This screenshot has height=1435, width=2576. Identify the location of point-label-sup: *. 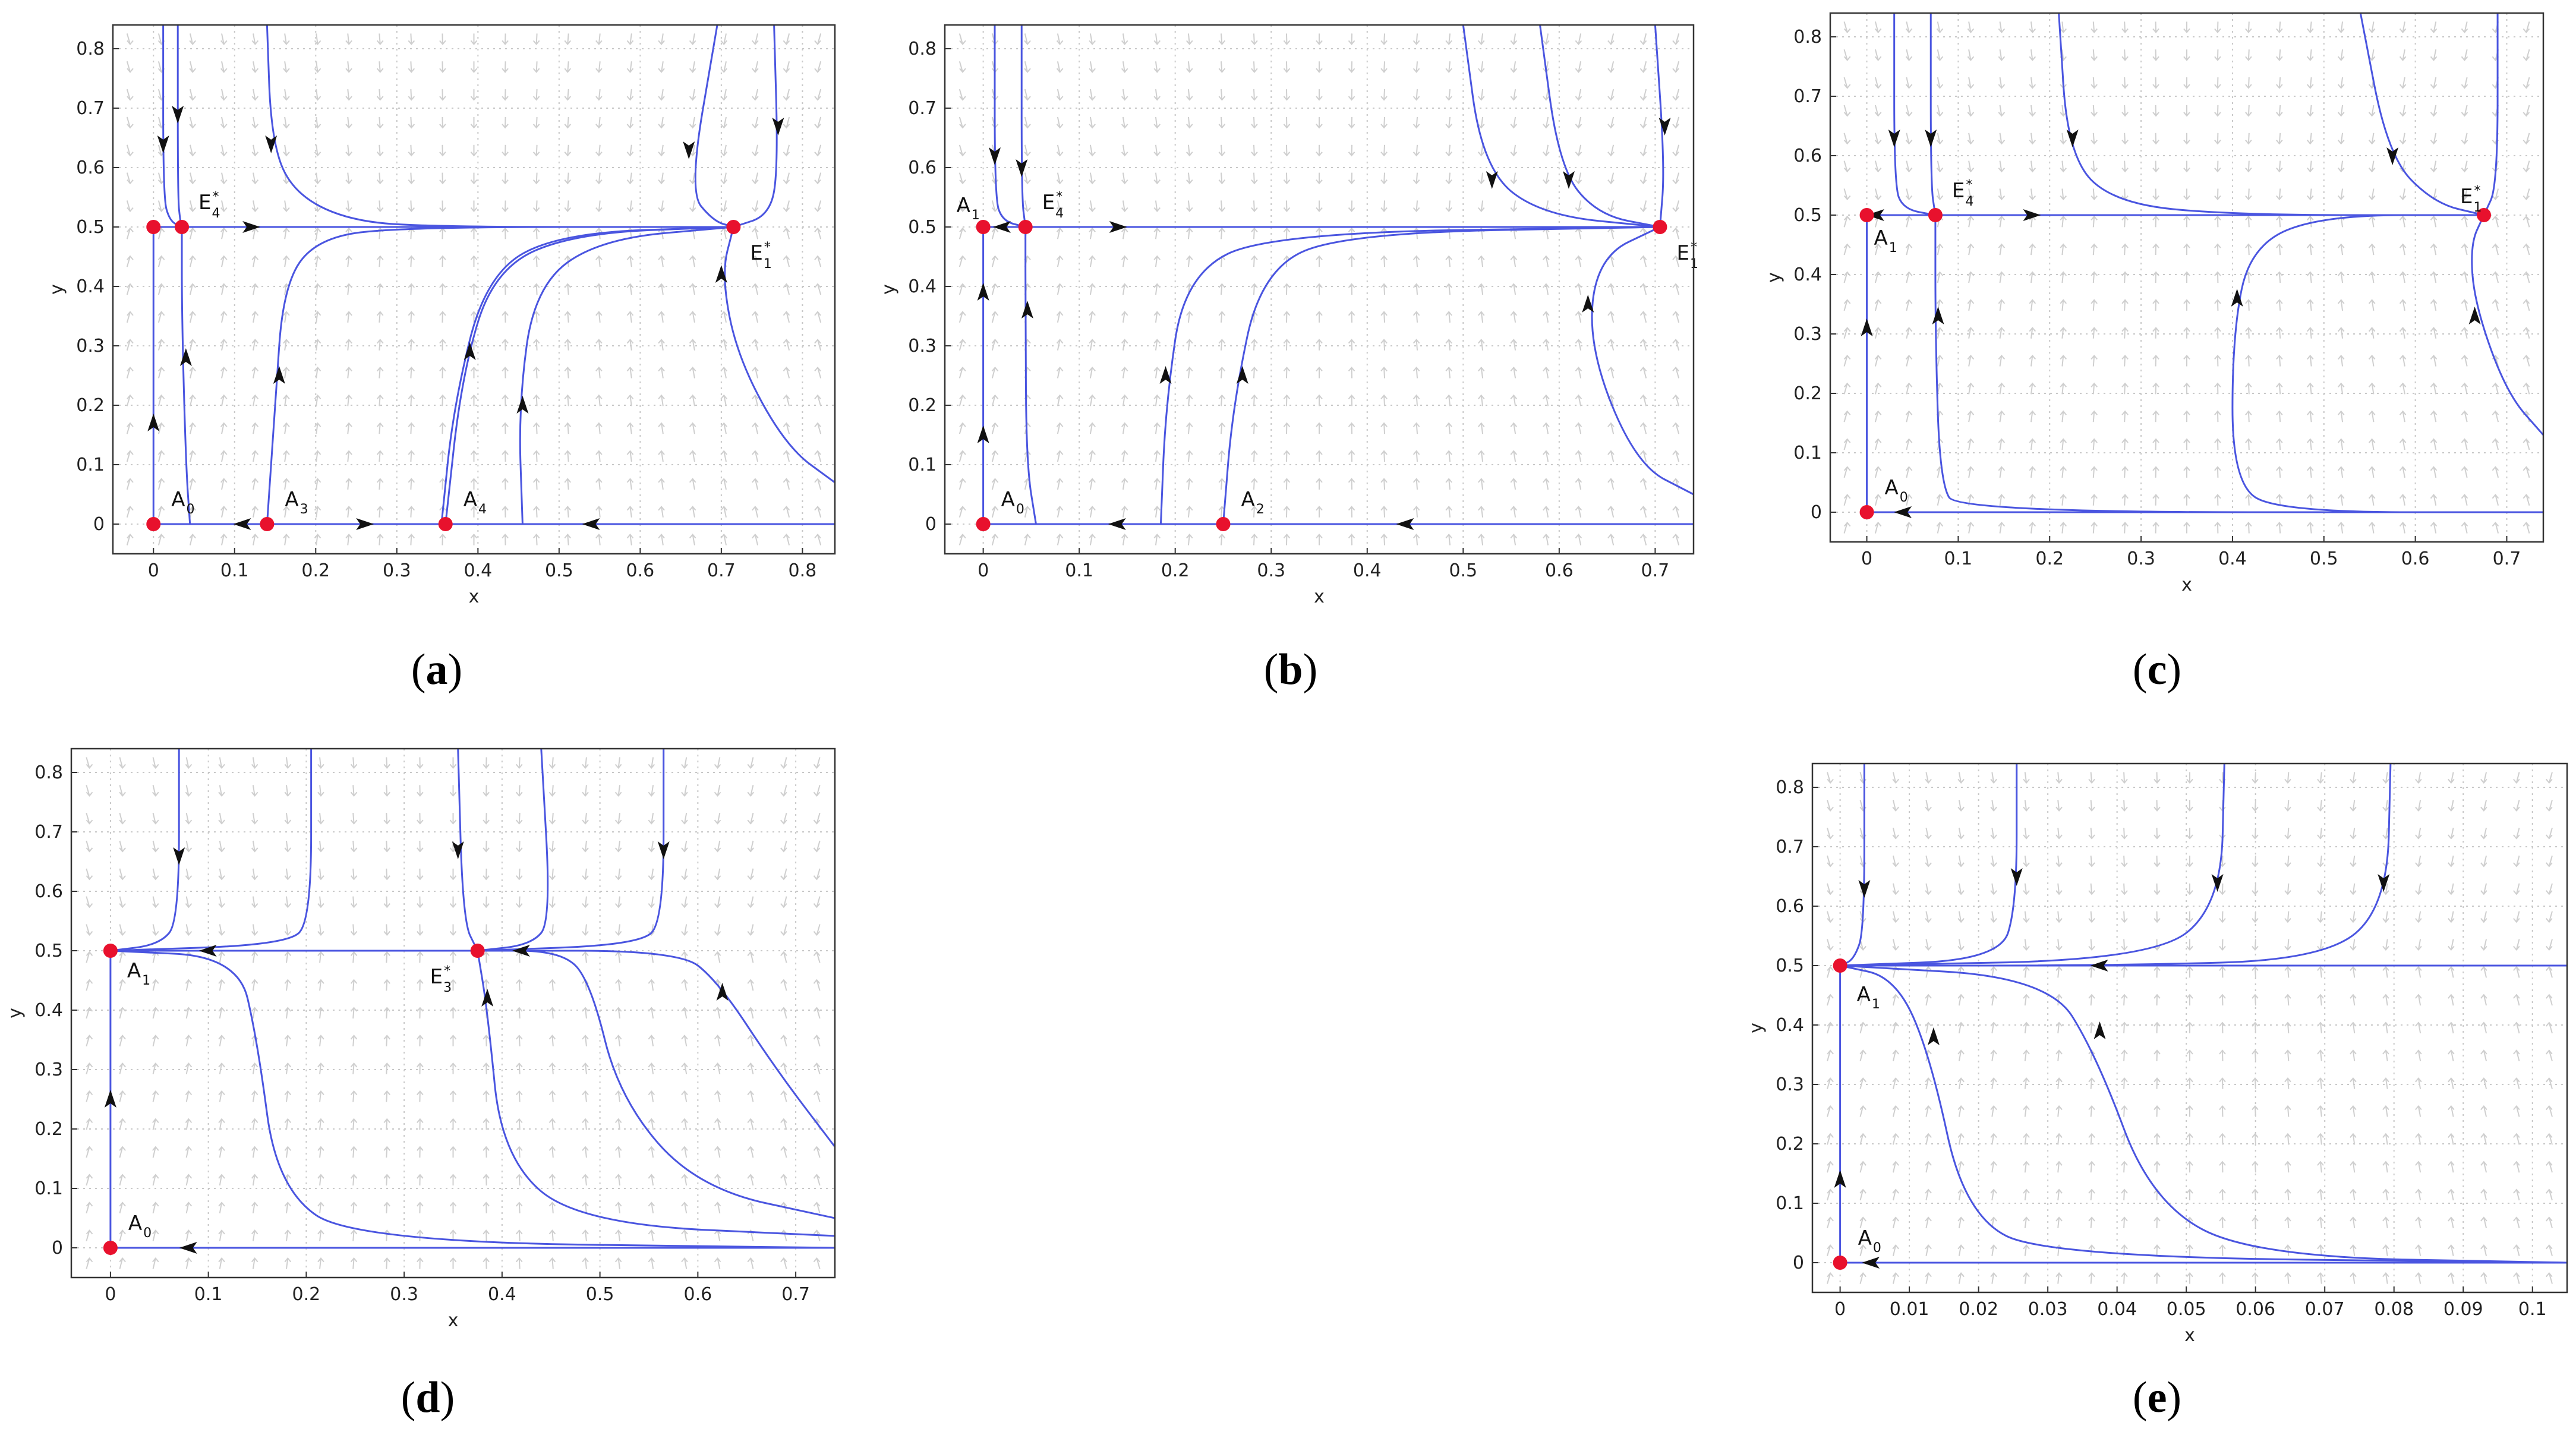
(2477, 191).